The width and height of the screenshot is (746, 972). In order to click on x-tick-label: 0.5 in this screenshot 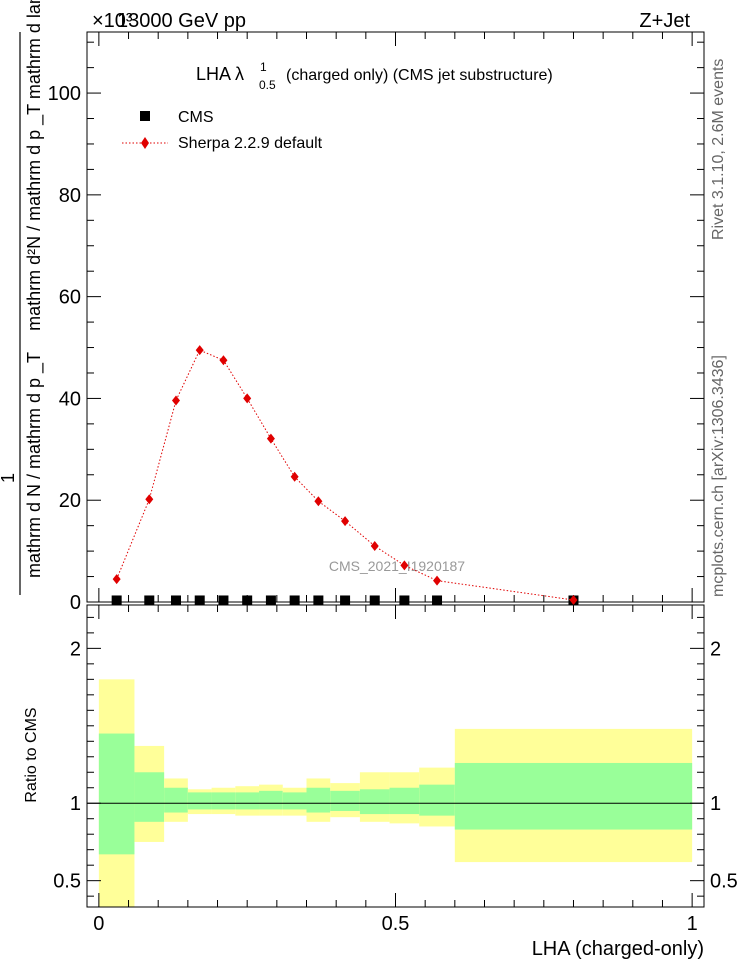, I will do `click(396, 924)`.